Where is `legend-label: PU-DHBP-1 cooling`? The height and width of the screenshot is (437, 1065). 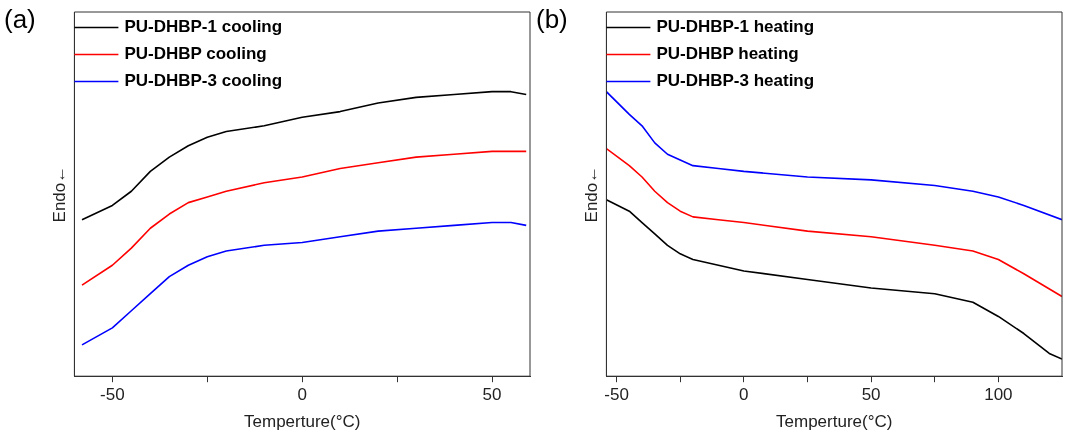
legend-label: PU-DHBP-1 cooling is located at coordinates (203, 27).